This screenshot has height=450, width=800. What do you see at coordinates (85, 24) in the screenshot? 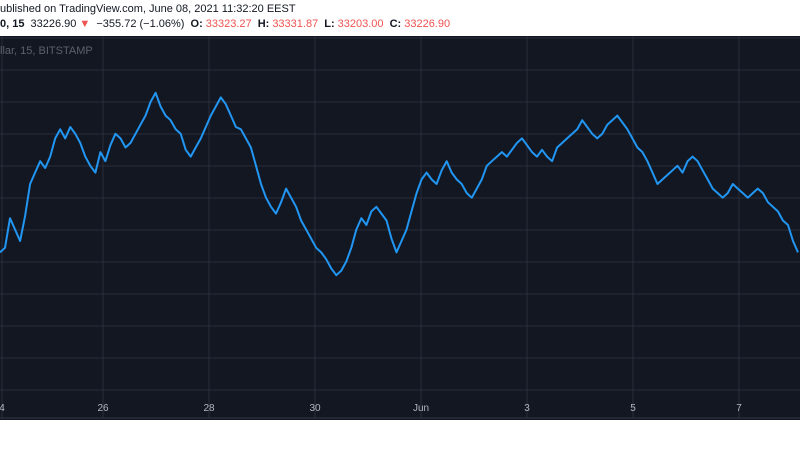
I see `down-arrow-icon: ▼` at bounding box center [85, 24].